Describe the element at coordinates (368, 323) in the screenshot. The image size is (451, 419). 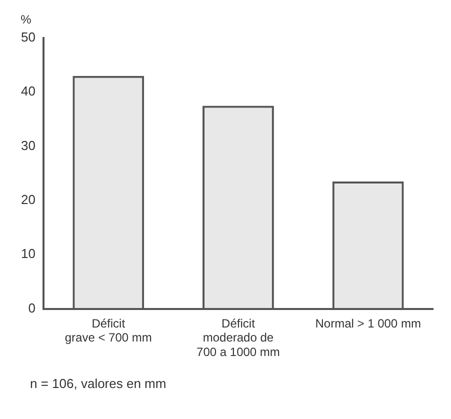
I see `x-tick-label: Normal > 1 000 mm` at that location.